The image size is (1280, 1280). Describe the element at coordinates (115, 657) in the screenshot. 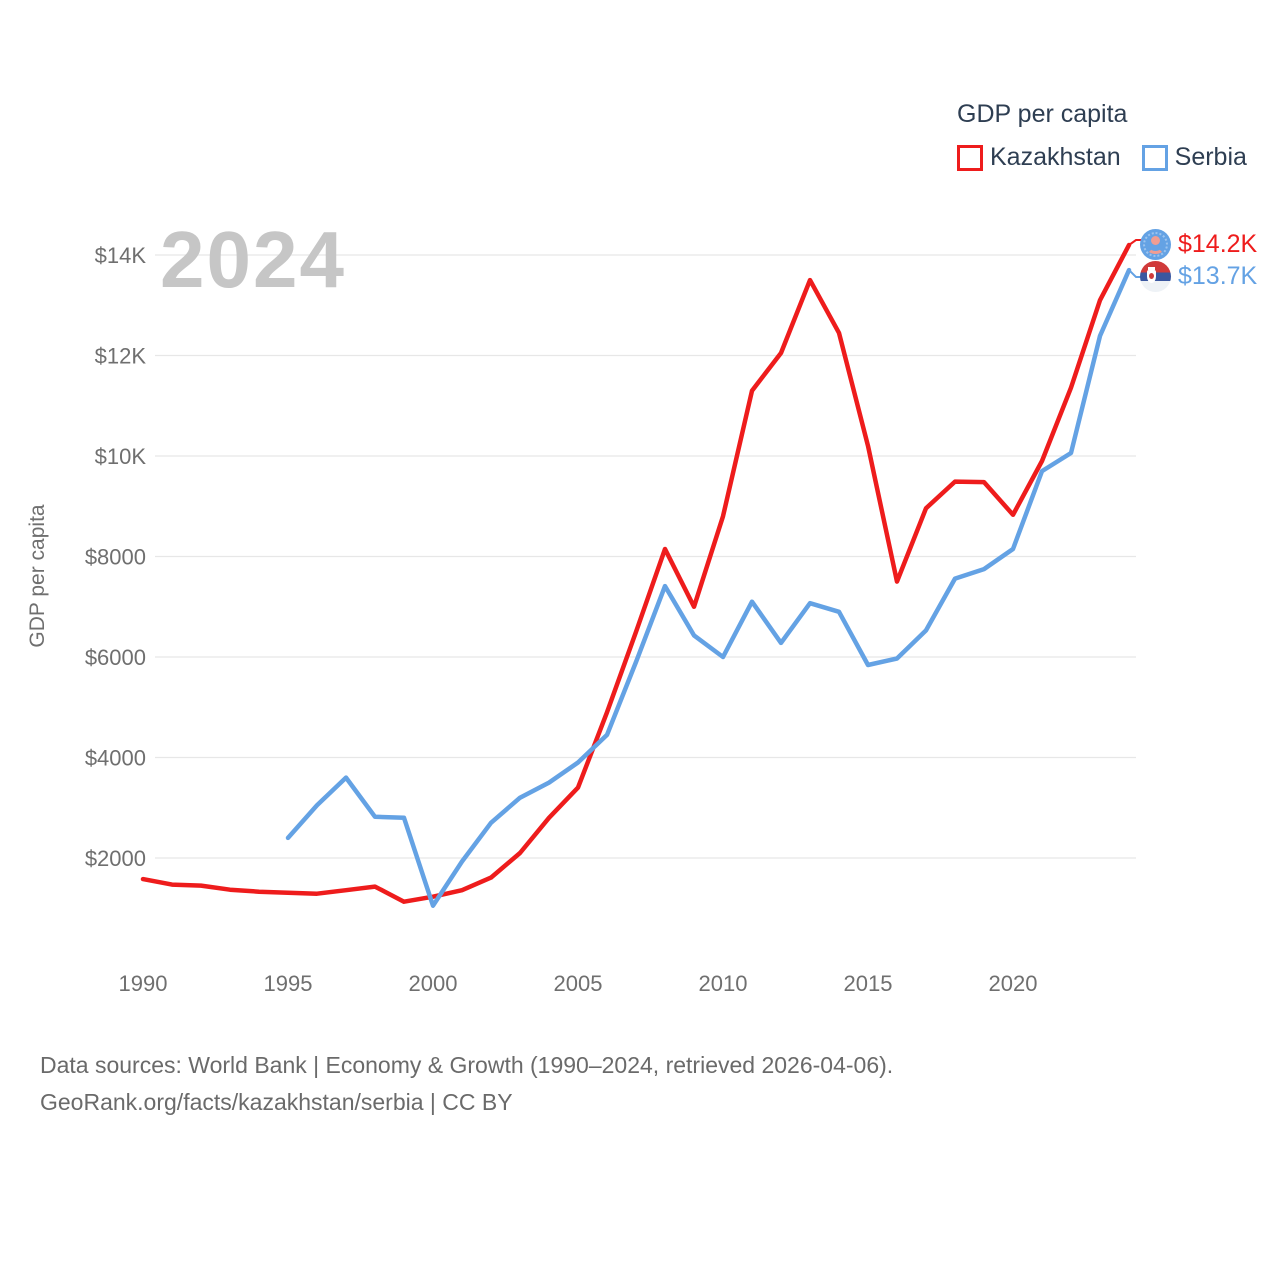

I see `y-tick-label: $6000` at that location.